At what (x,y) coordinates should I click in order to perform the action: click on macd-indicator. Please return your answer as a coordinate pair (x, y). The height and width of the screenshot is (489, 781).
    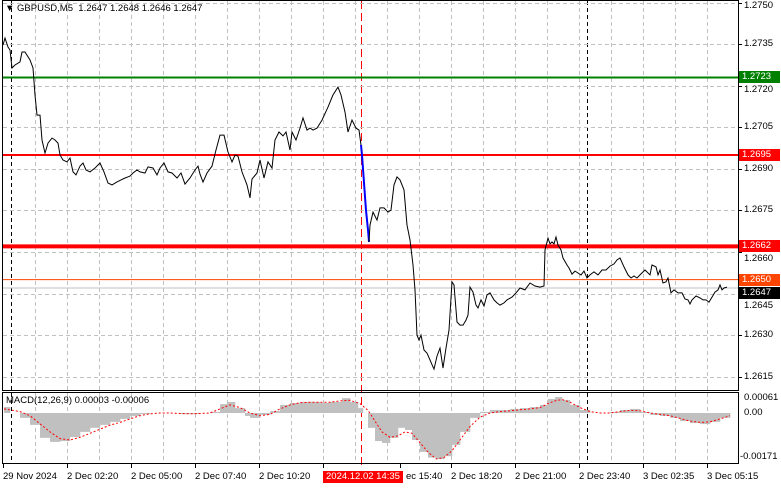
    Looking at the image, I should click on (367, 428).